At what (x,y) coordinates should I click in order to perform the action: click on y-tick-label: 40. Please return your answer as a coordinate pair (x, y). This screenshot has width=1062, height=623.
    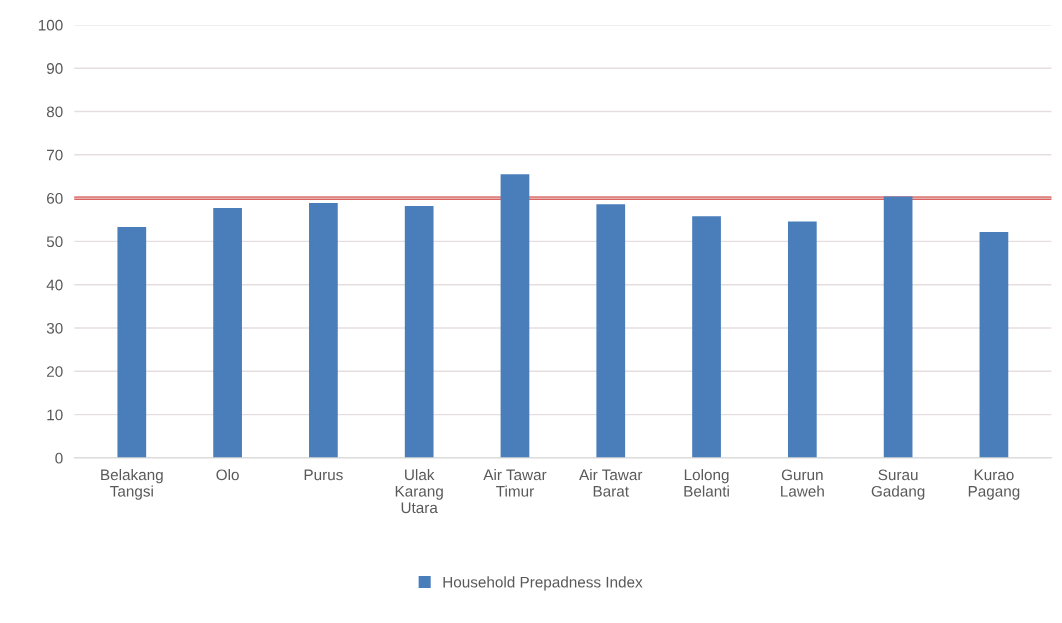
    Looking at the image, I should click on (54, 285).